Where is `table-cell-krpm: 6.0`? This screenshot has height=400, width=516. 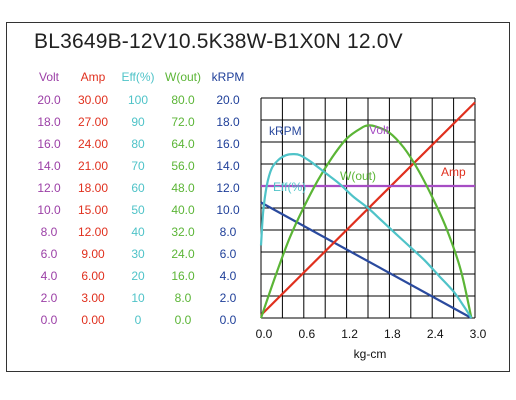
table-cell-krpm: 6.0 is located at coordinates (228, 254).